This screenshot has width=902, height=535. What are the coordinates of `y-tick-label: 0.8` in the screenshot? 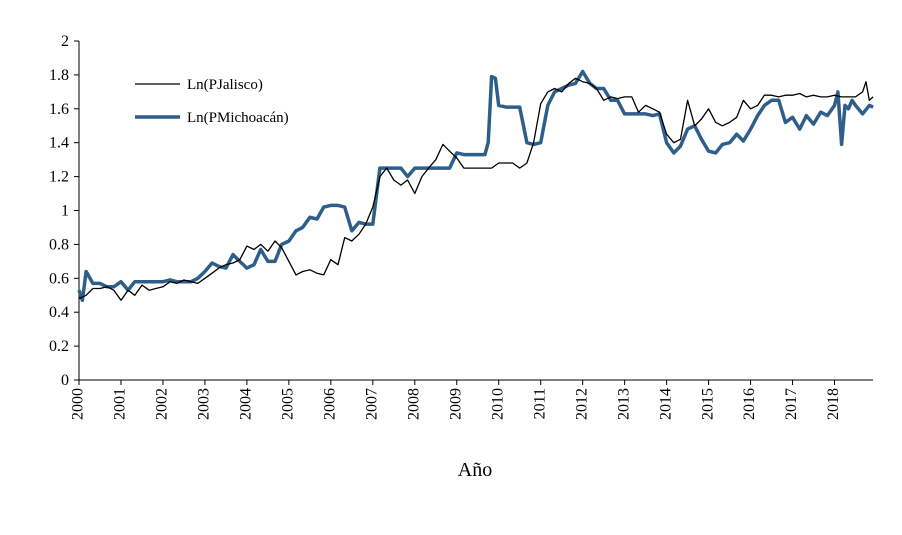 It's located at (59, 244).